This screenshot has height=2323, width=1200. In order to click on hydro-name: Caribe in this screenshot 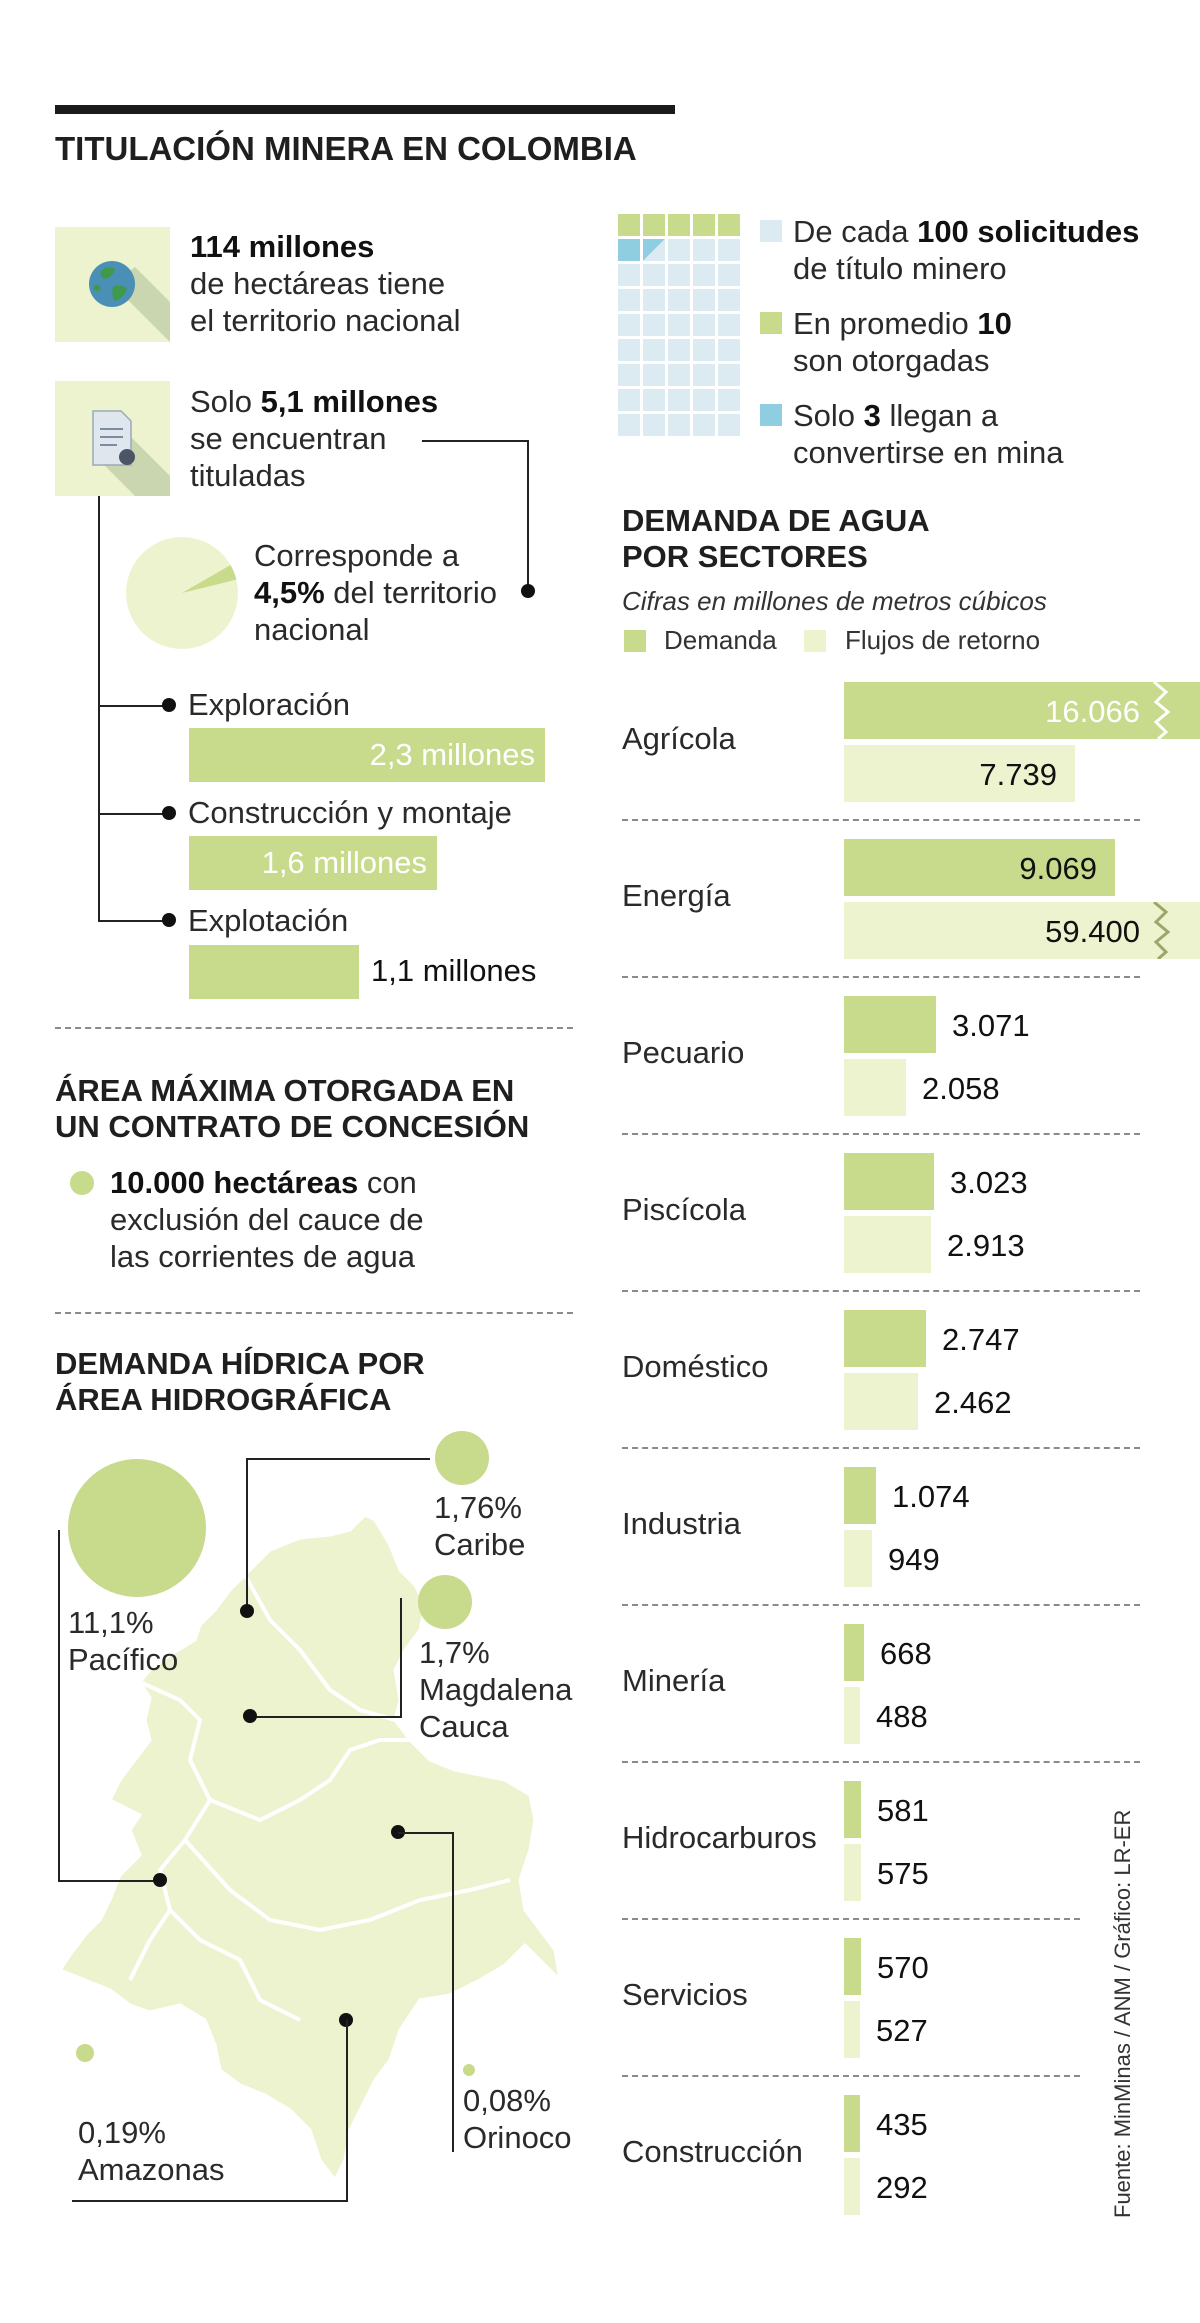, I will do `click(480, 1544)`.